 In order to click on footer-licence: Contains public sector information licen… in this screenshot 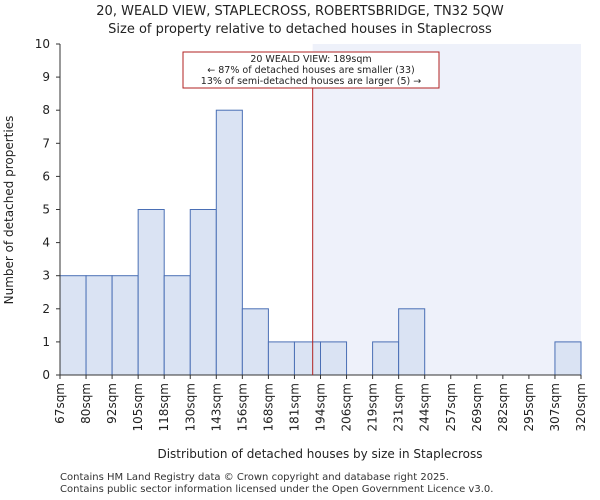, I will do `click(277, 489)`.